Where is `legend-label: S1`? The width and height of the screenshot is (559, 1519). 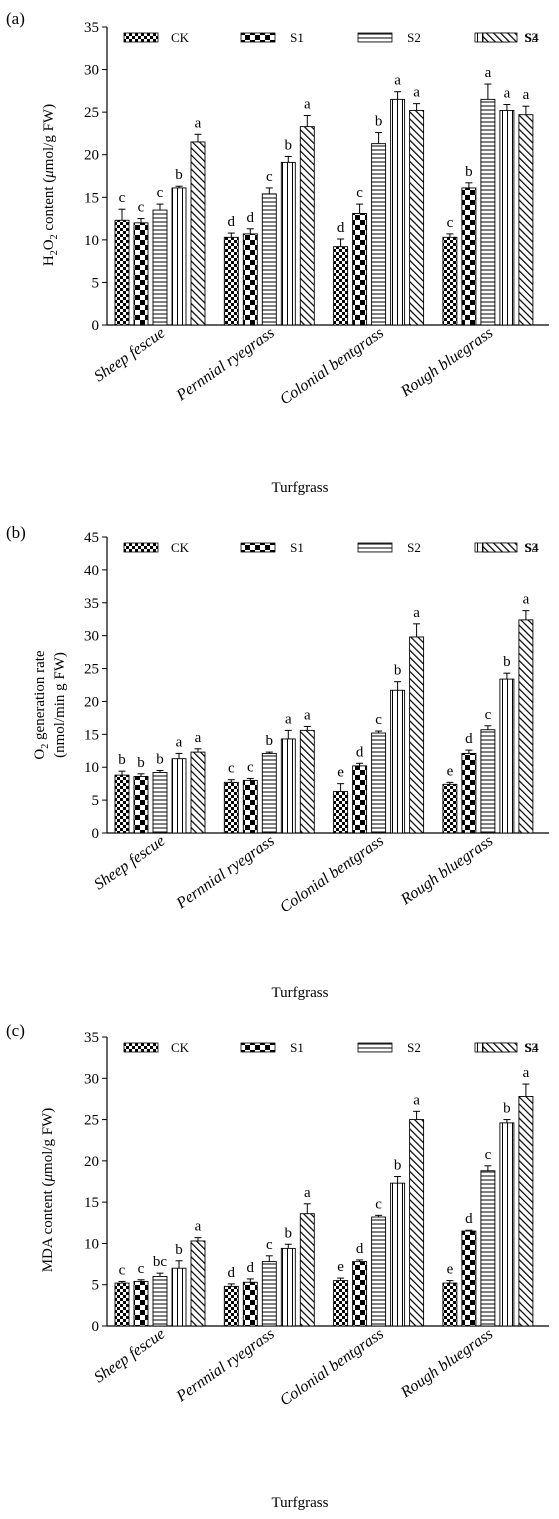 legend-label: S1 is located at coordinates (297, 547).